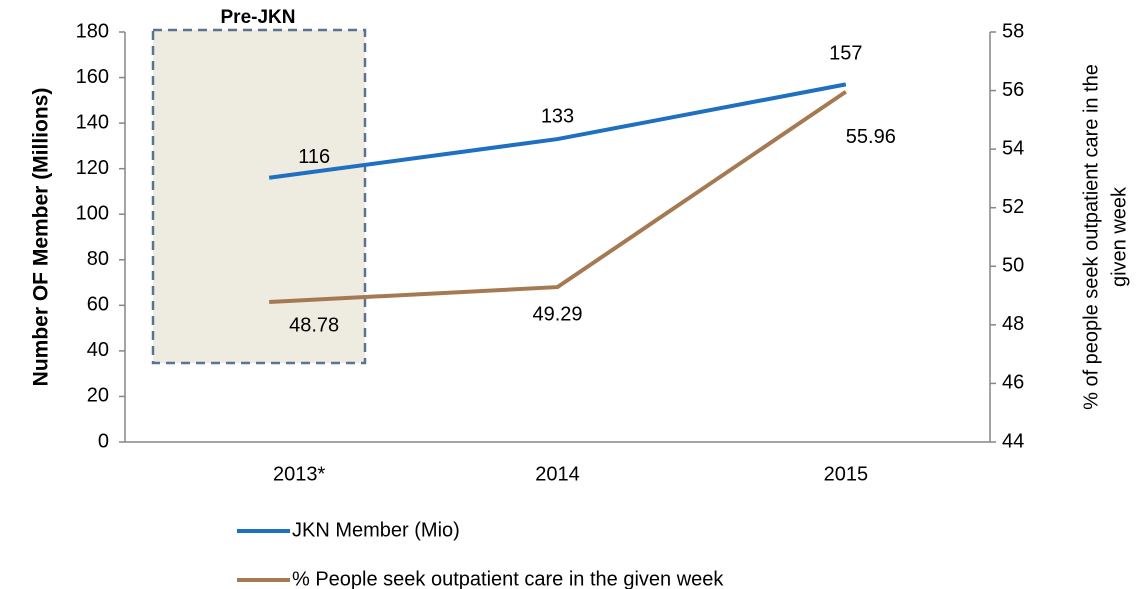 Image resolution: width=1136 pixels, height=589 pixels. I want to click on data-label: 55.96, so click(871, 137).